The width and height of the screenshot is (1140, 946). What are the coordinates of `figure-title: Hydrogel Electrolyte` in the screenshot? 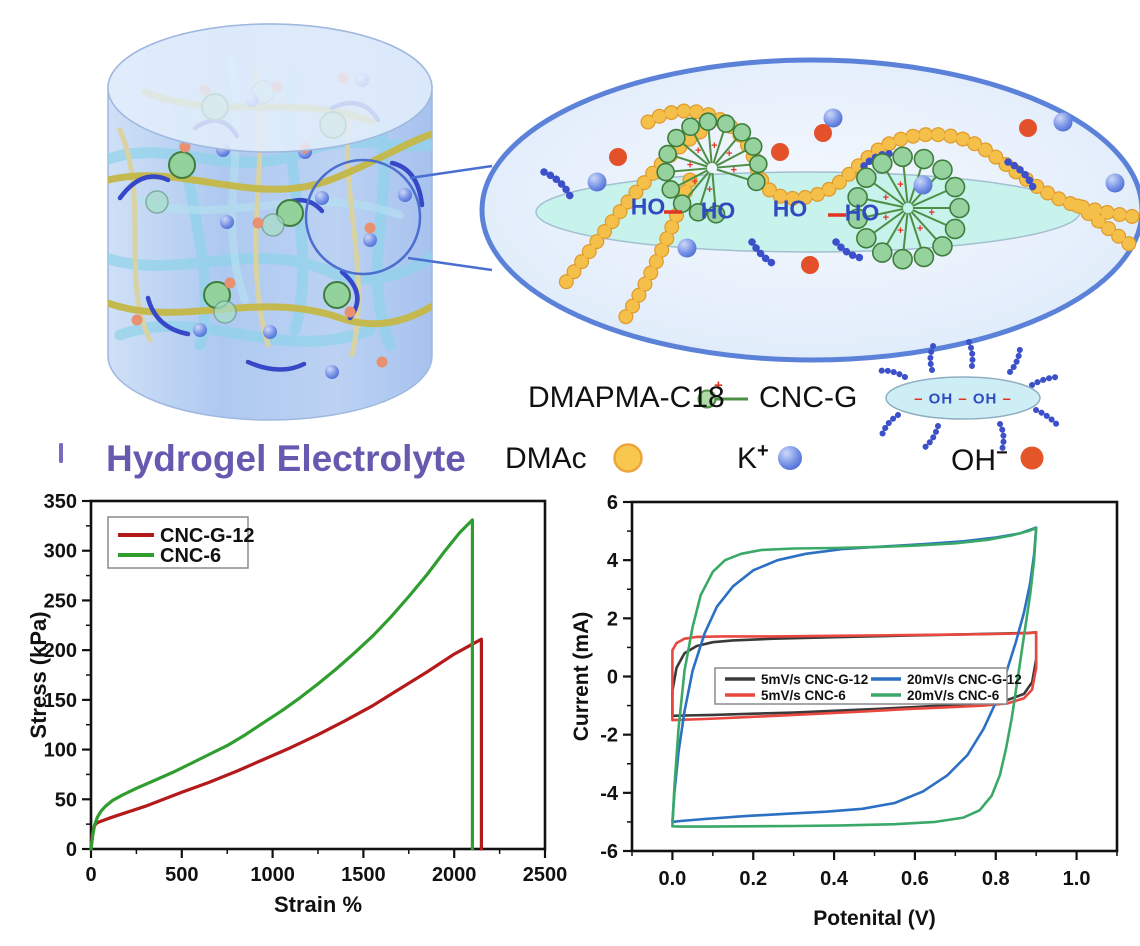 It's located at (286, 458).